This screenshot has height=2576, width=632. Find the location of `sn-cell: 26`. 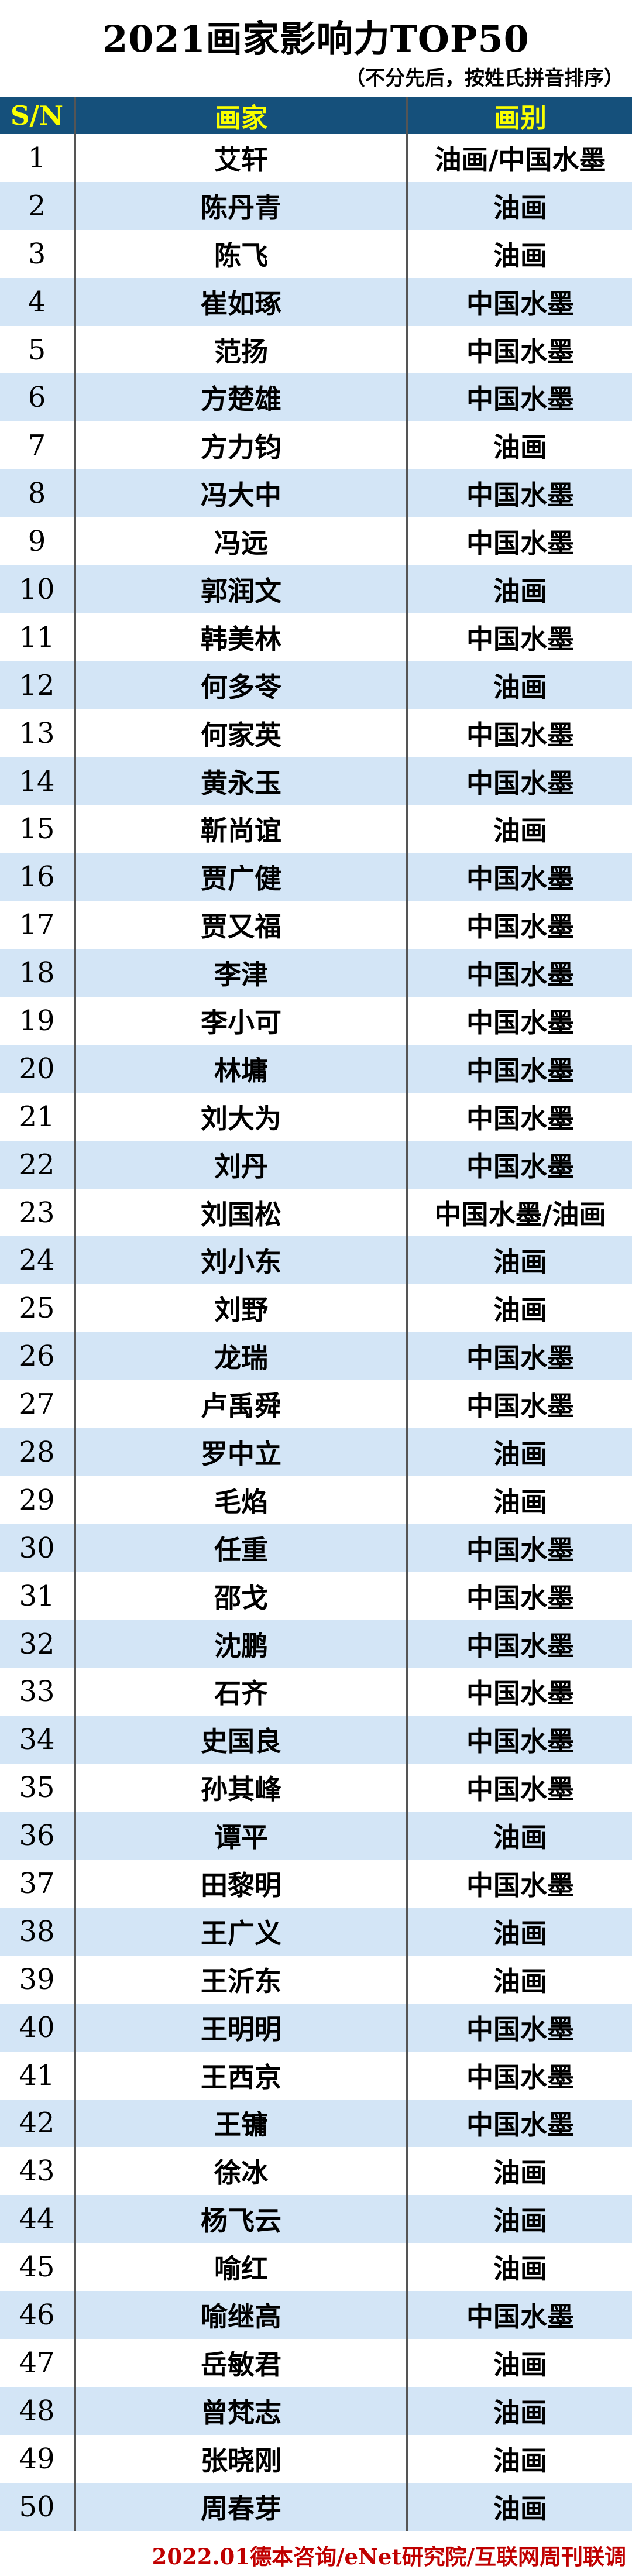

sn-cell: 26 is located at coordinates (38, 1357).